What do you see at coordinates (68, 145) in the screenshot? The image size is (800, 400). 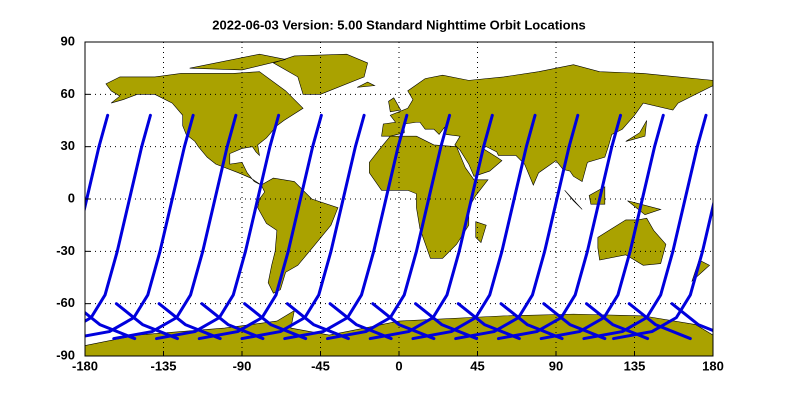 I see `y-tick-label: 30` at bounding box center [68, 145].